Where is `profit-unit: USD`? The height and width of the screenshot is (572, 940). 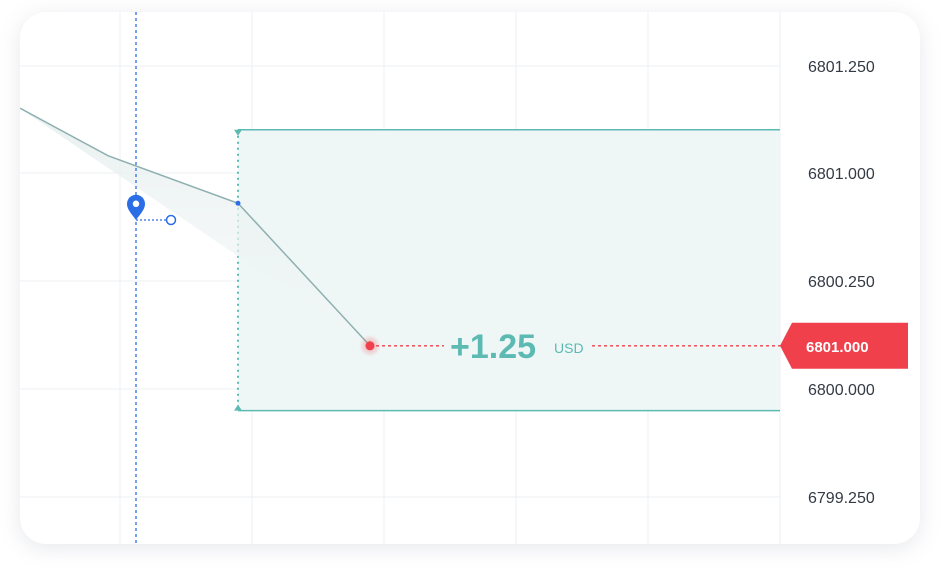
profit-unit: USD is located at coordinates (569, 348).